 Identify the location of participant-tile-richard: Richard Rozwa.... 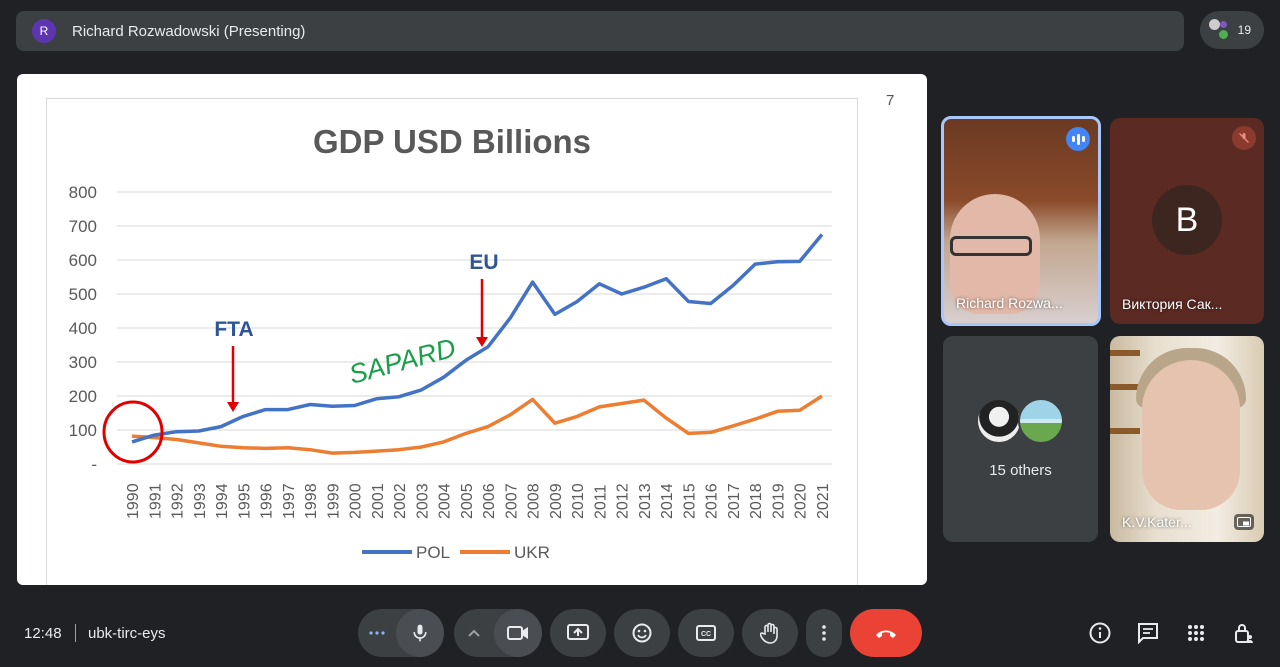
(1021, 221).